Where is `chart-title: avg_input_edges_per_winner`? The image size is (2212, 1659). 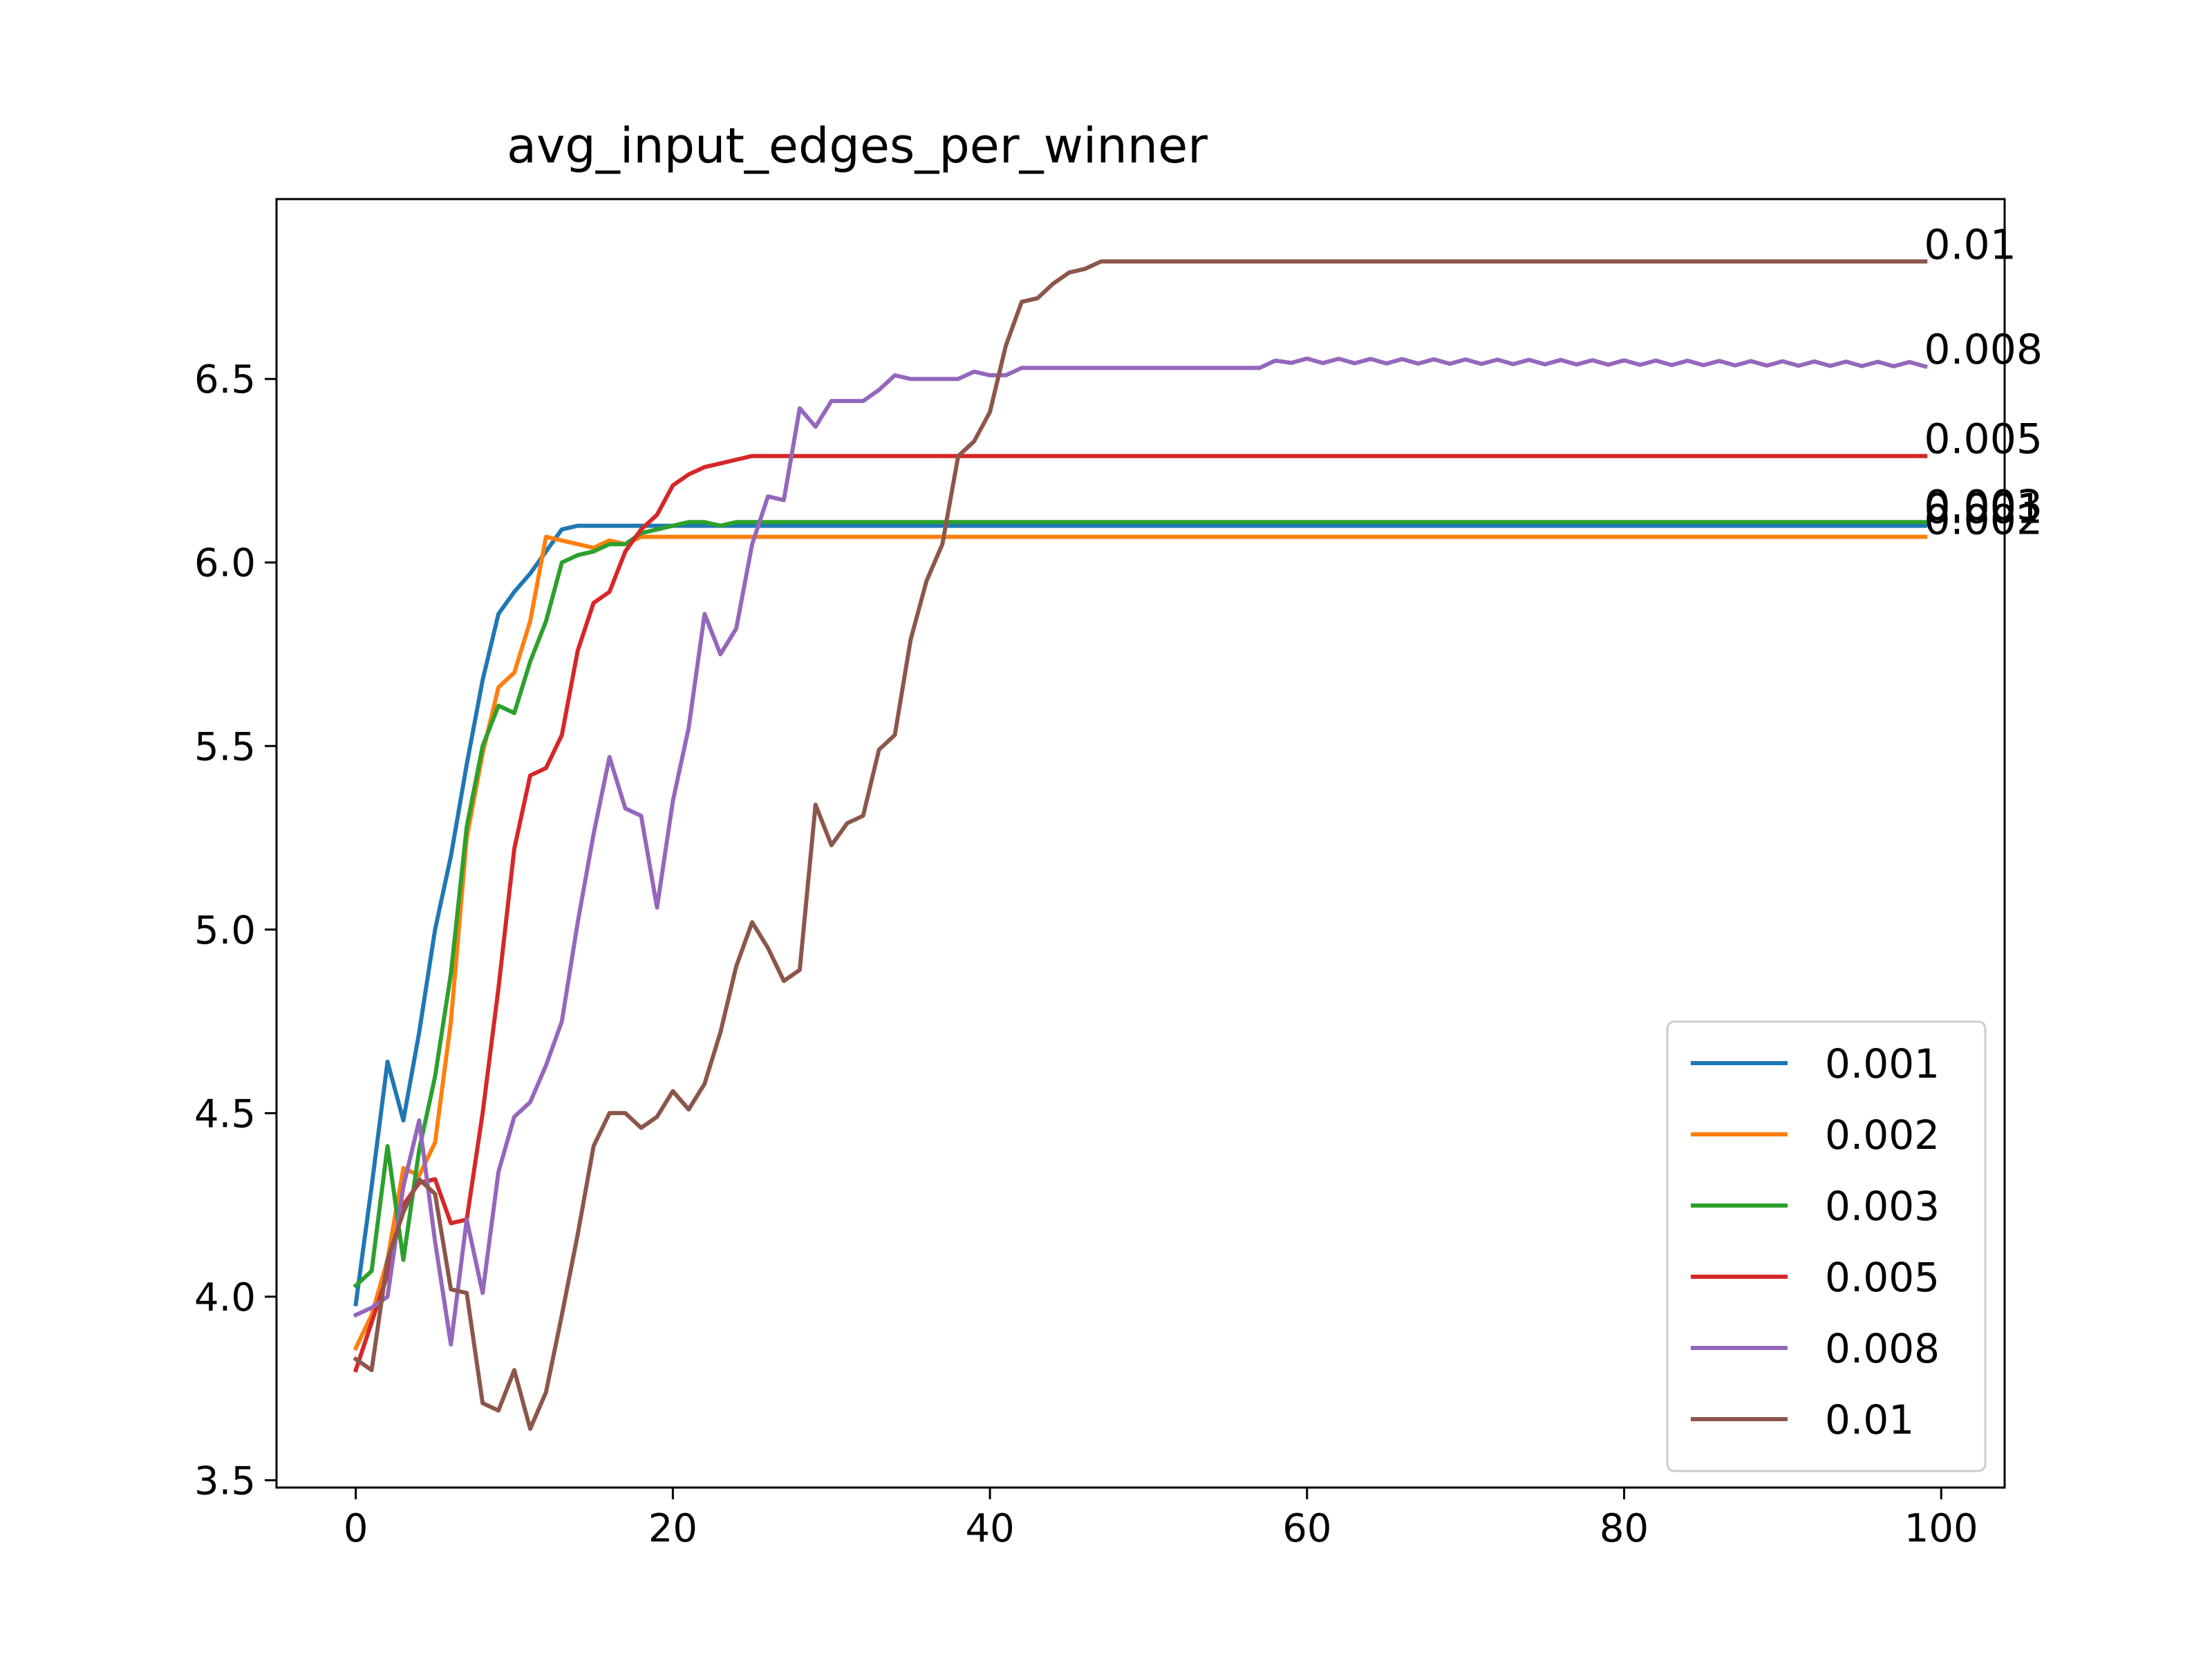 chart-title: avg_input_edges_per_winner is located at coordinates (857, 146).